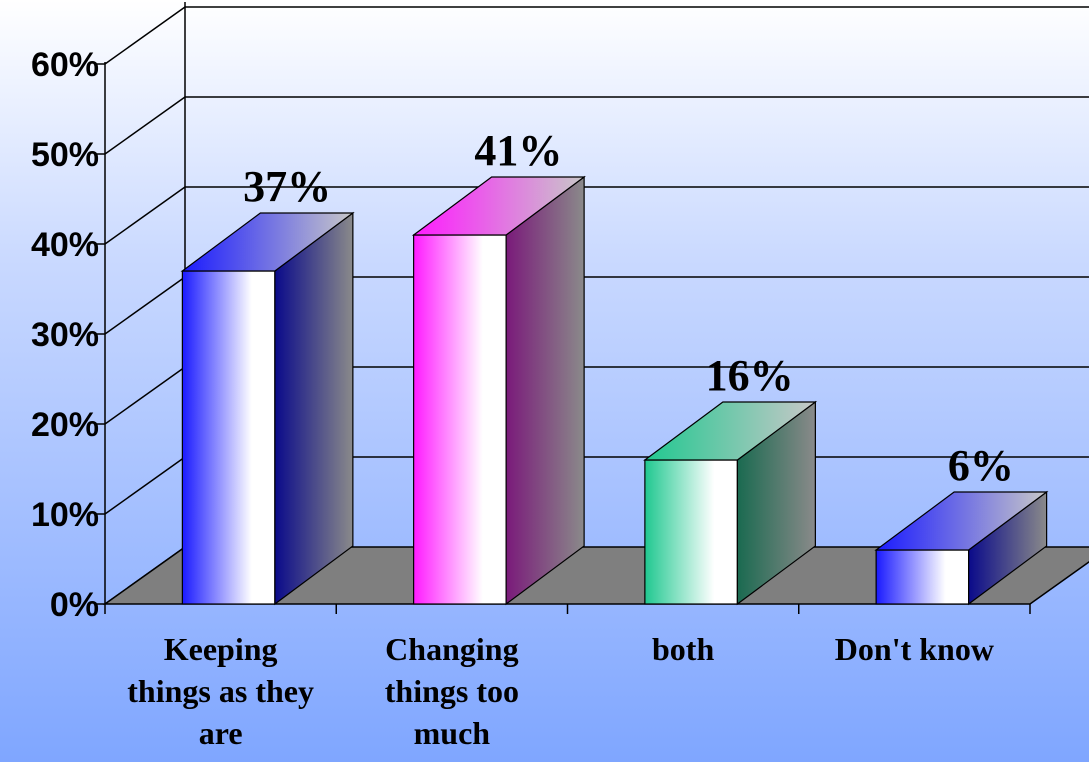 The image size is (1089, 762). Describe the element at coordinates (683, 649) in the screenshot. I see `x-category-label: both` at that location.